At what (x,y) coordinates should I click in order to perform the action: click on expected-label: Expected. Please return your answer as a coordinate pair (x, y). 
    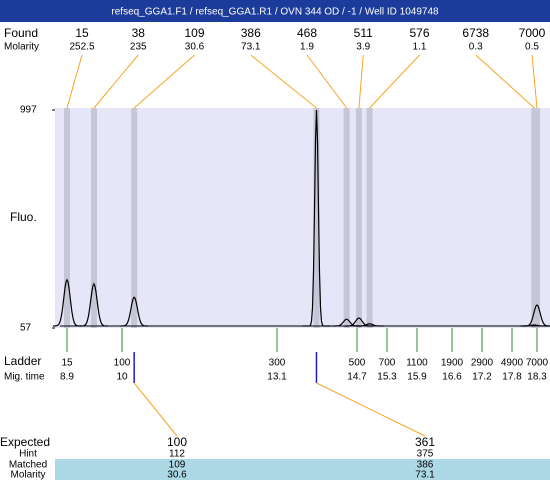
    Looking at the image, I should click on (25, 442).